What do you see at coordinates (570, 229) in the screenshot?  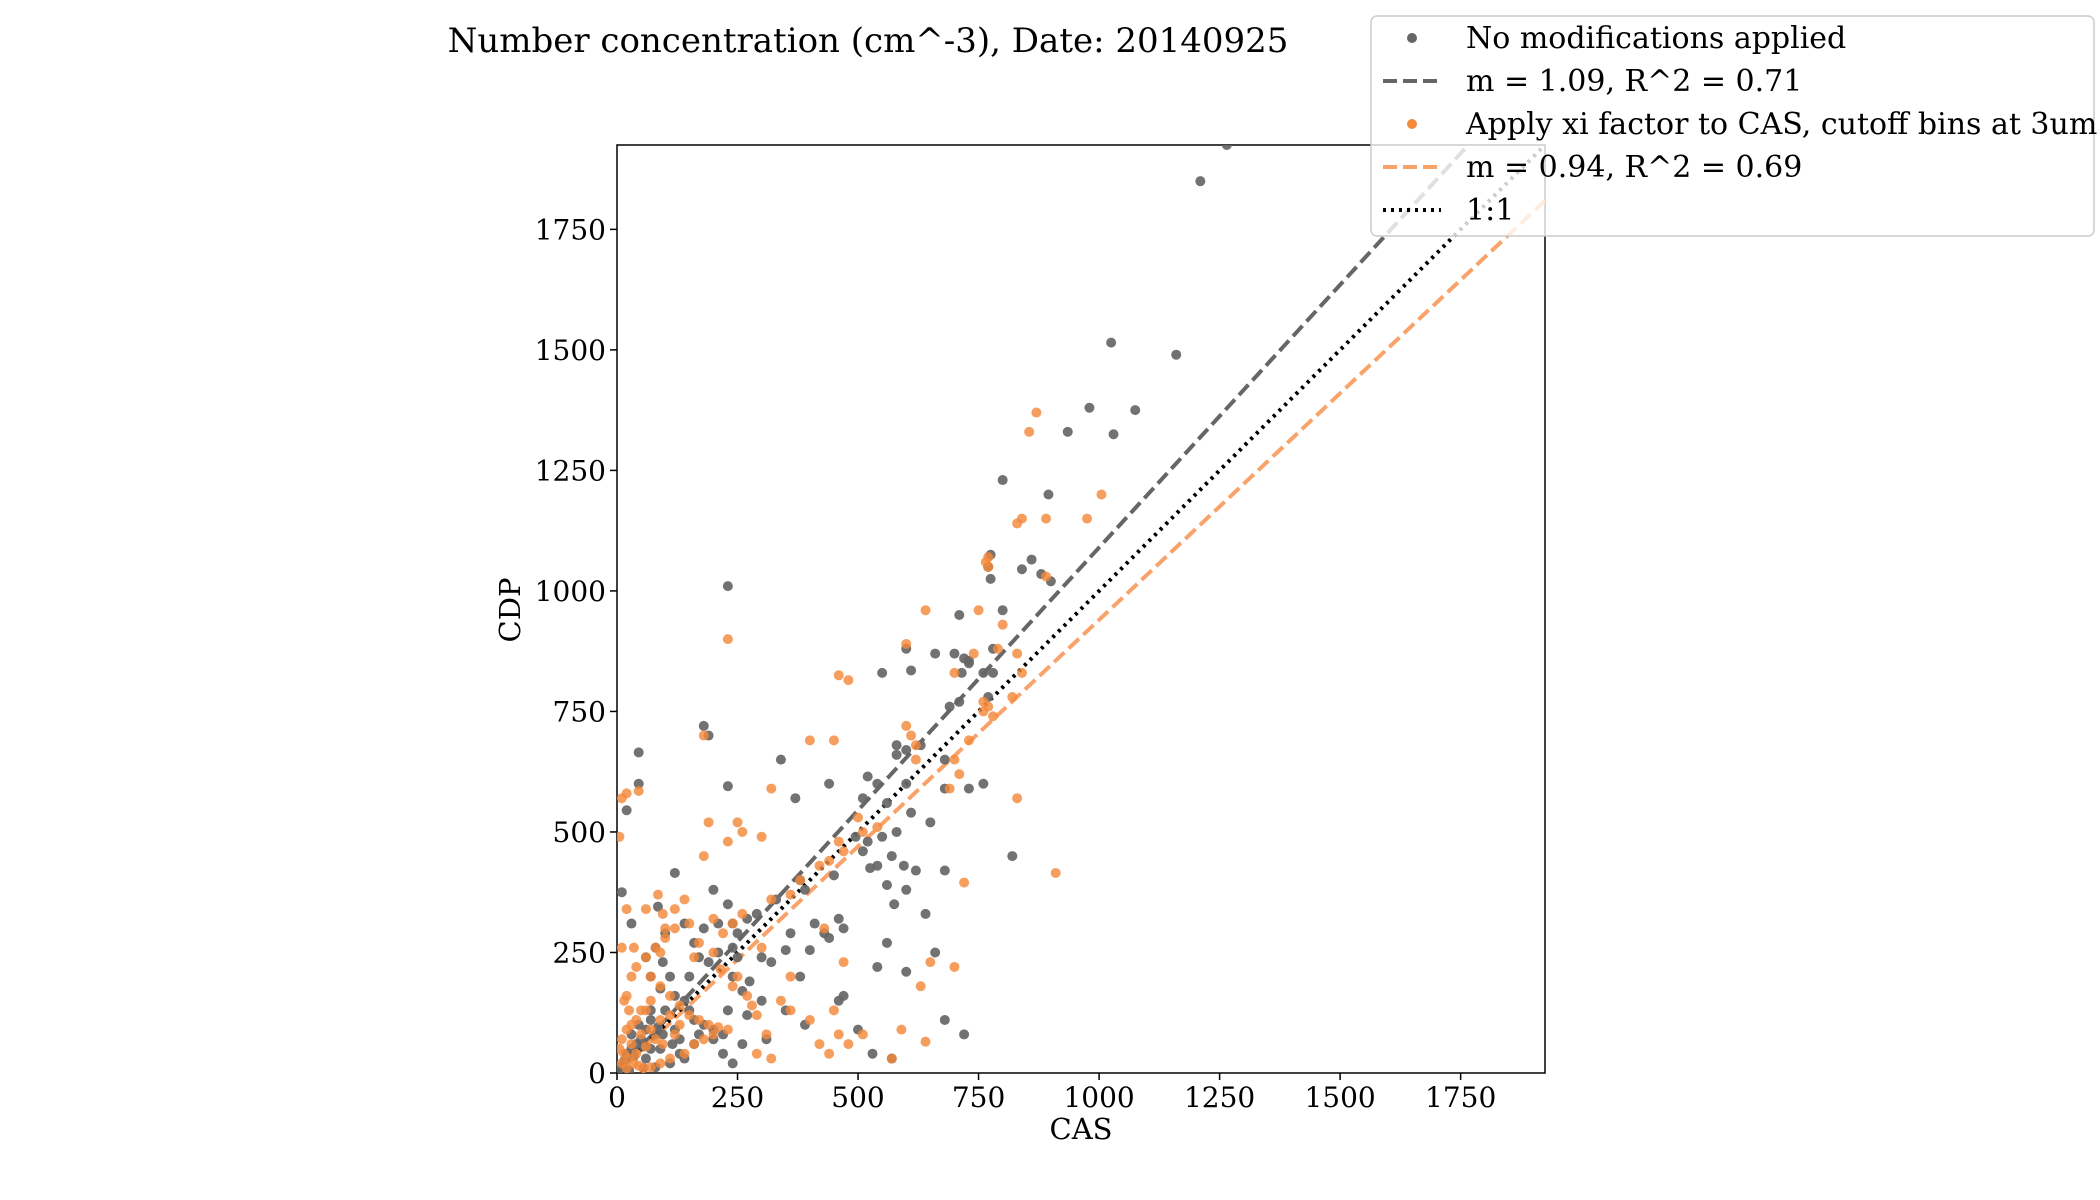 I see `y-tick-label: 1750` at bounding box center [570, 229].